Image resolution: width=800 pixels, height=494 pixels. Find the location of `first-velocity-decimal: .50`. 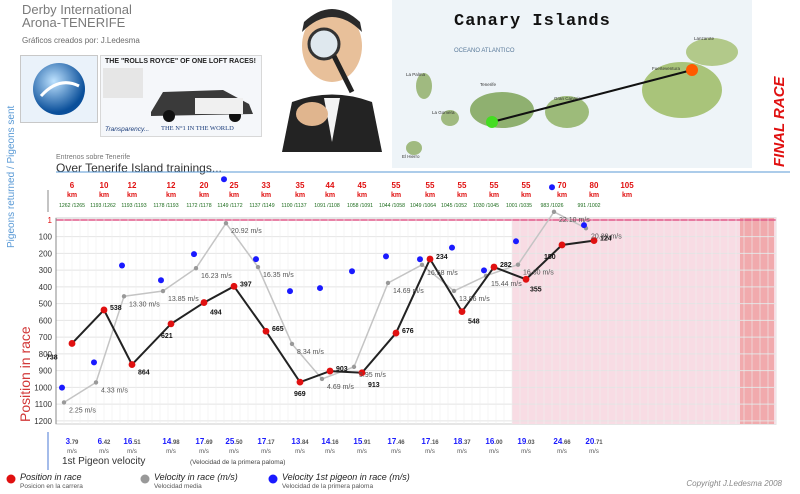

first-velocity-decimal: .50 is located at coordinates (238, 443).